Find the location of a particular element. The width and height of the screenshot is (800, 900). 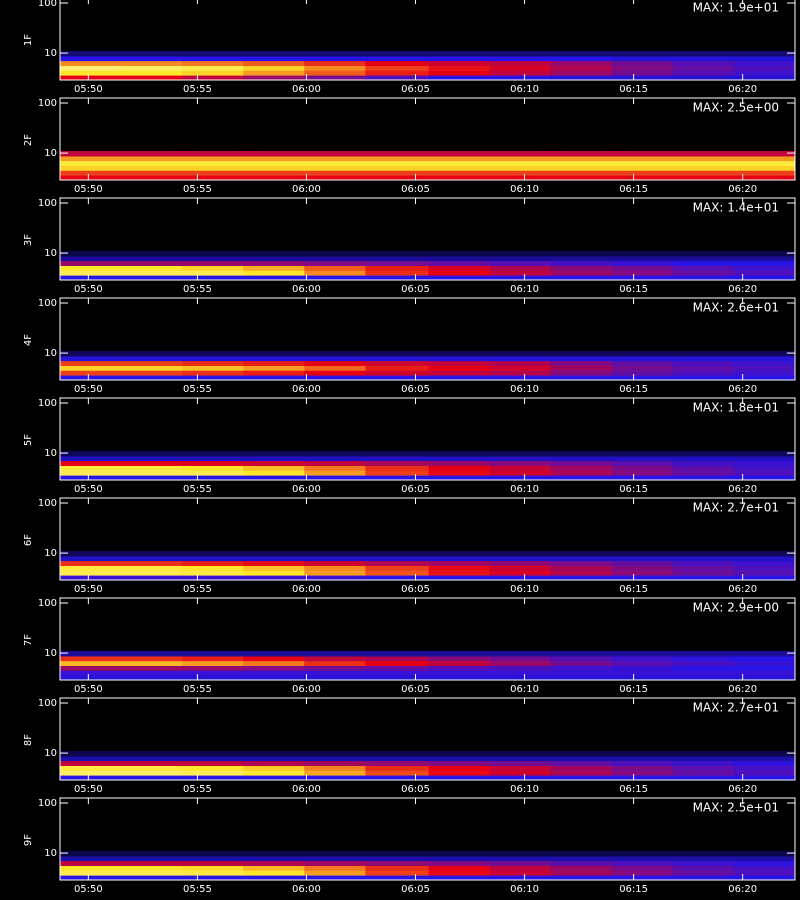

y-tick-label: 10 is located at coordinates (50, 753).